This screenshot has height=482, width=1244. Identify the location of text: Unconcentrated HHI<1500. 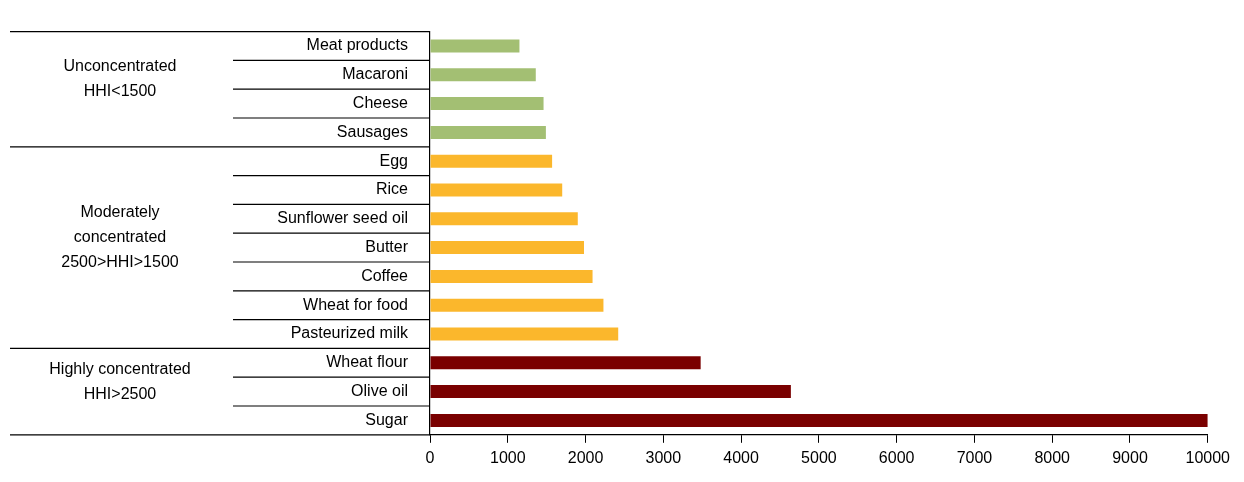
(120, 78).